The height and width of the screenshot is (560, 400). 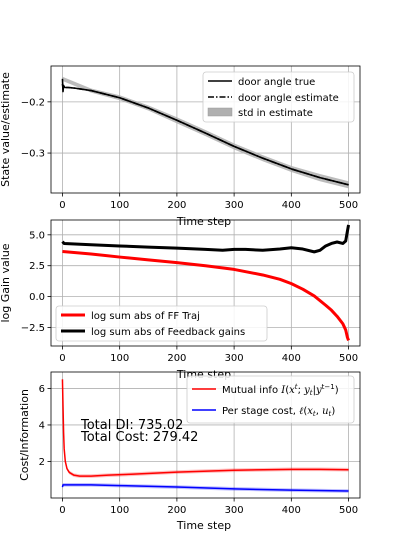 What do you see at coordinates (6, 129) in the screenshot?
I see `y-axis-label: State value/estimate` at bounding box center [6, 129].